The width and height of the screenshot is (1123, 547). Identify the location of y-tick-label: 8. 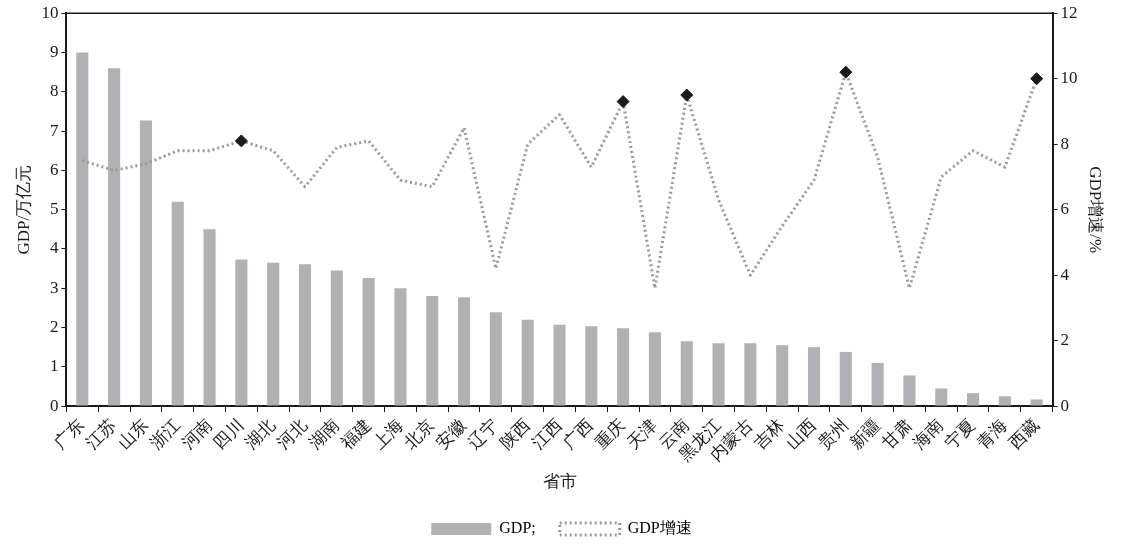
(54, 91).